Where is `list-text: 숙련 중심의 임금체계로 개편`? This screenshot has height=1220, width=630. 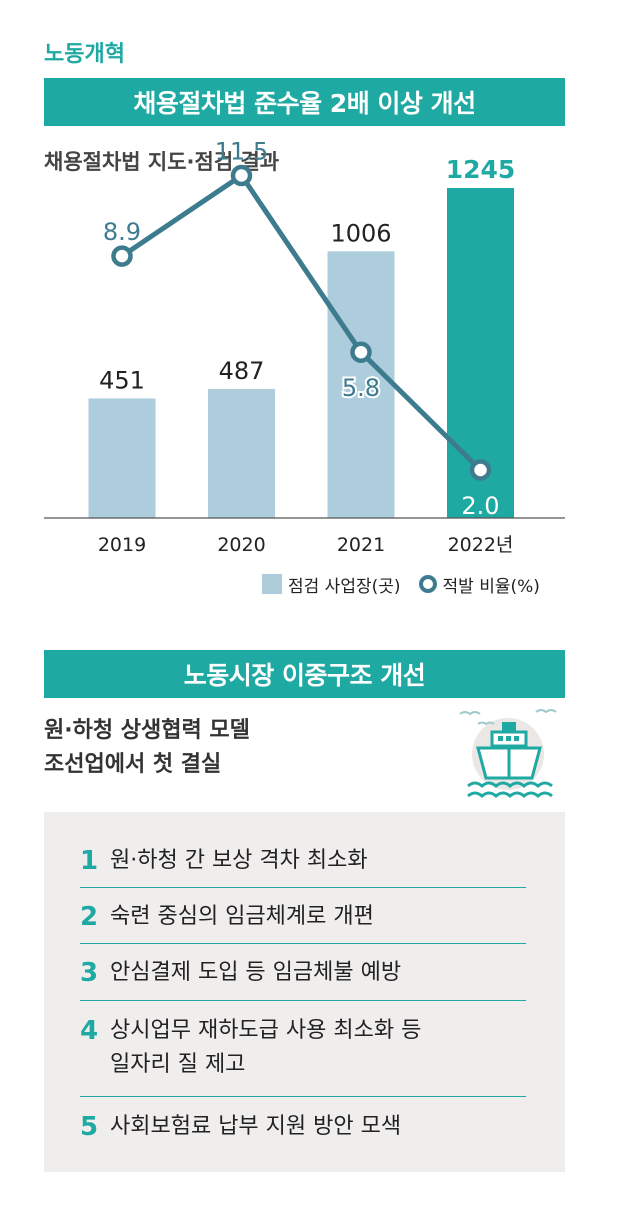
list-text: 숙련 중심의 임금체계로 개편 is located at coordinates (242, 916).